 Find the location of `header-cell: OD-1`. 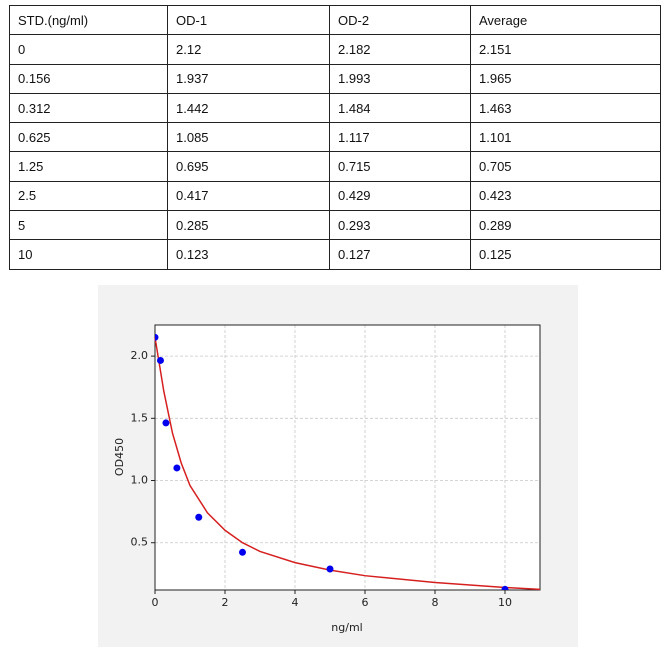

header-cell: OD-1 is located at coordinates (248, 20).